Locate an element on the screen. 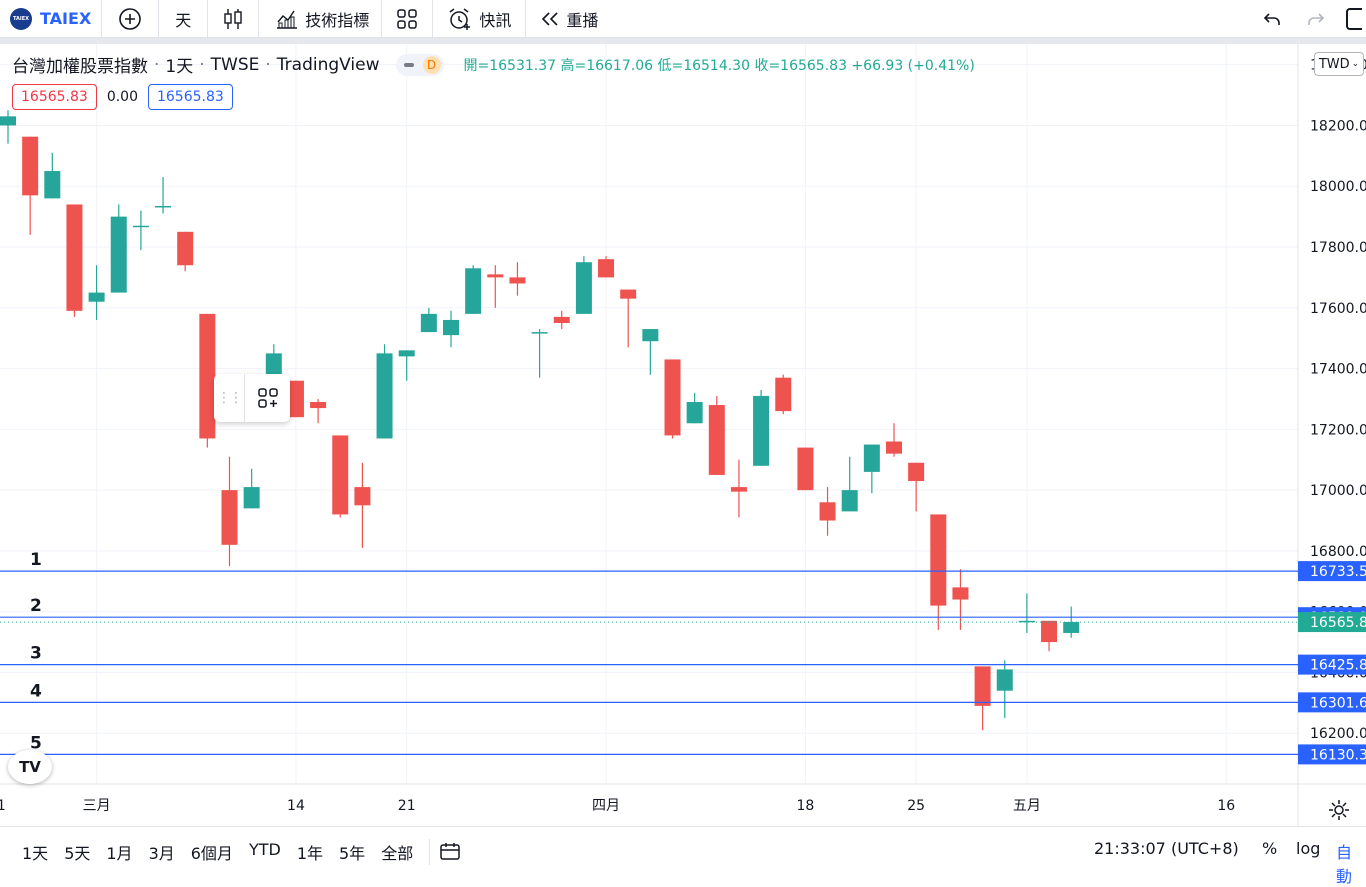 This screenshot has height=887, width=1366. range-button: 全部 is located at coordinates (397, 853).